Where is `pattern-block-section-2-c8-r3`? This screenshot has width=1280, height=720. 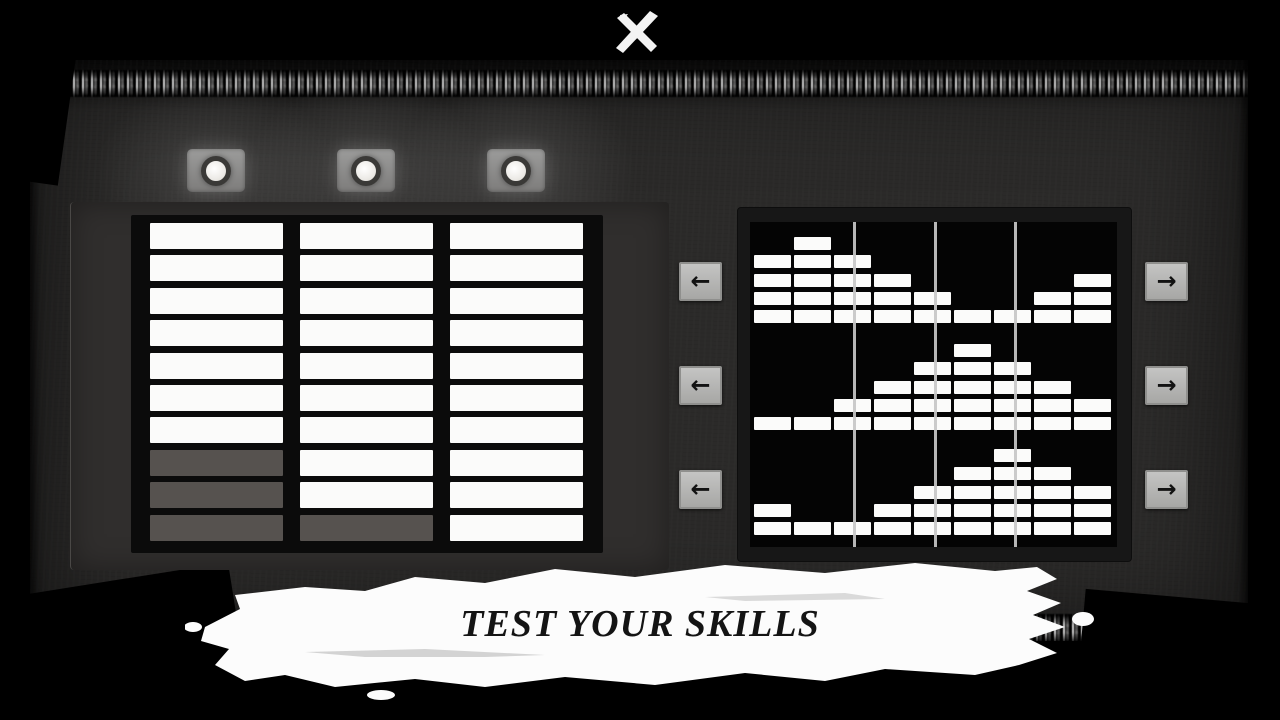 pattern-block-section-2-c8-r3 is located at coordinates (1052, 387).